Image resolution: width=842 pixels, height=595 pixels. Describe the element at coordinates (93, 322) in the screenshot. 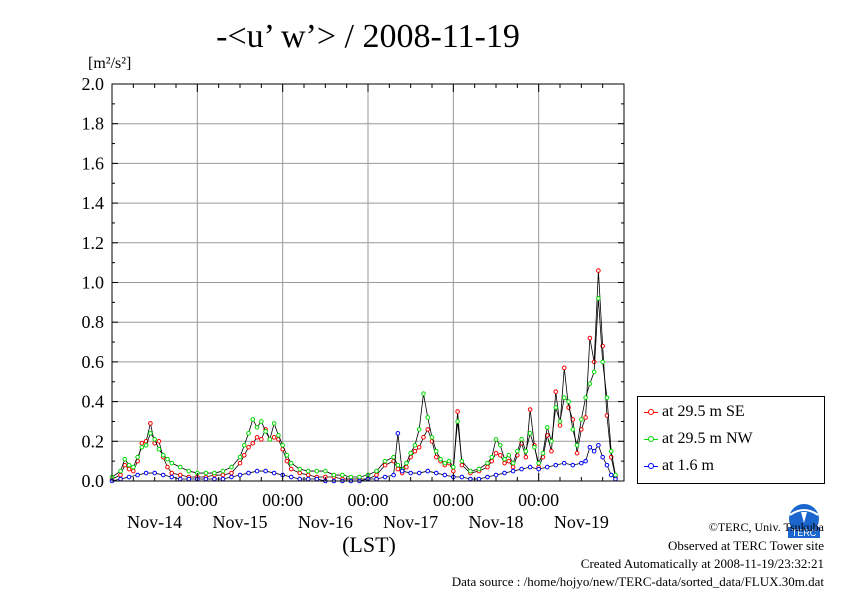

I see `y-tick-label: 0.8` at that location.